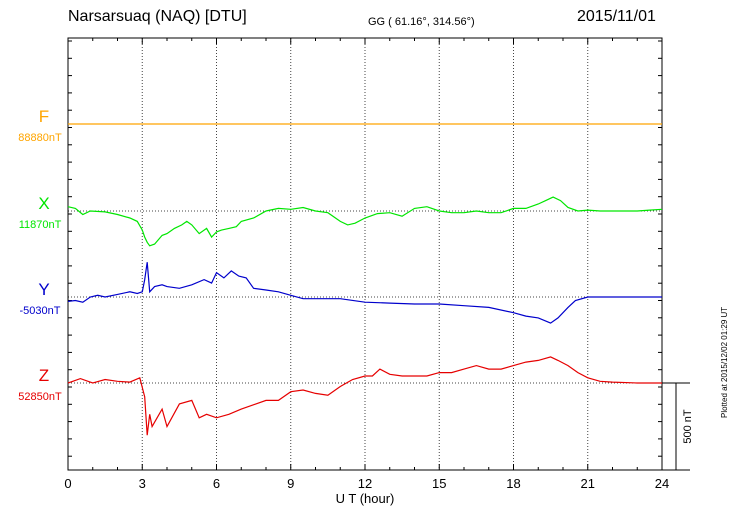 This screenshot has height=520, width=730. Describe the element at coordinates (43, 203) in the screenshot. I see `series-x-label: X` at that location.